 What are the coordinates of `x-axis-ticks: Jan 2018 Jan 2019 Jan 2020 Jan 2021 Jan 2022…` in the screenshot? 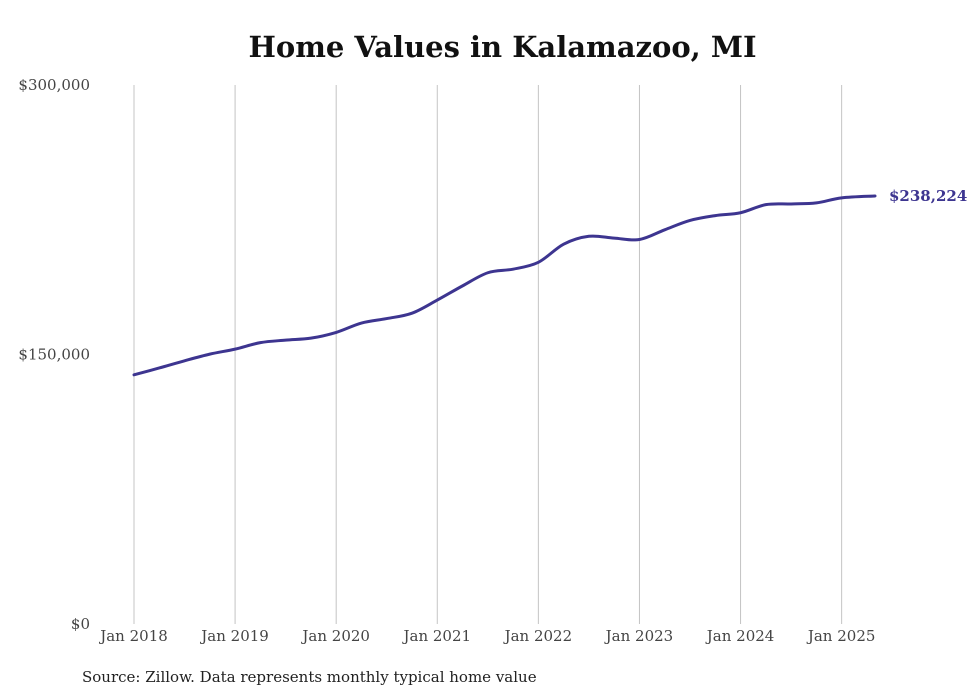 It's located at (486, 636).